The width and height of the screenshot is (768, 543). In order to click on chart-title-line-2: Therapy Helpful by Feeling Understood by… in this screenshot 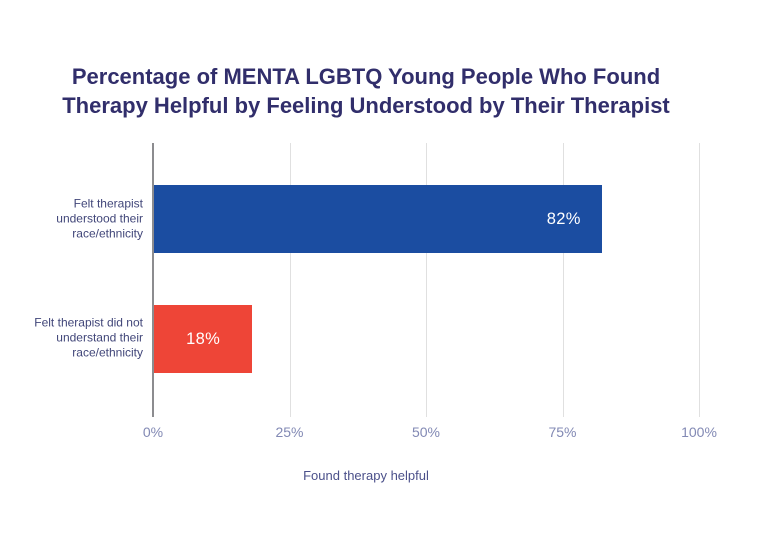, I will do `click(366, 105)`.